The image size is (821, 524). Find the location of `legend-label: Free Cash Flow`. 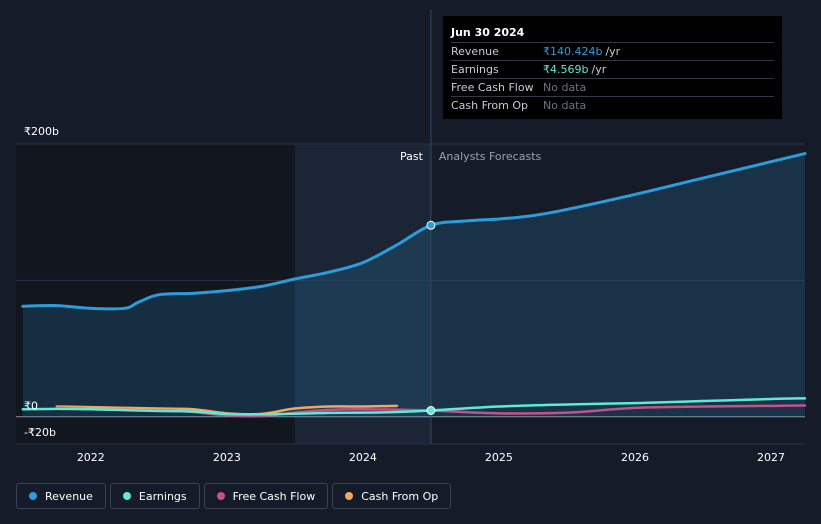

legend-label: Free Cash Flow is located at coordinates (274, 496).